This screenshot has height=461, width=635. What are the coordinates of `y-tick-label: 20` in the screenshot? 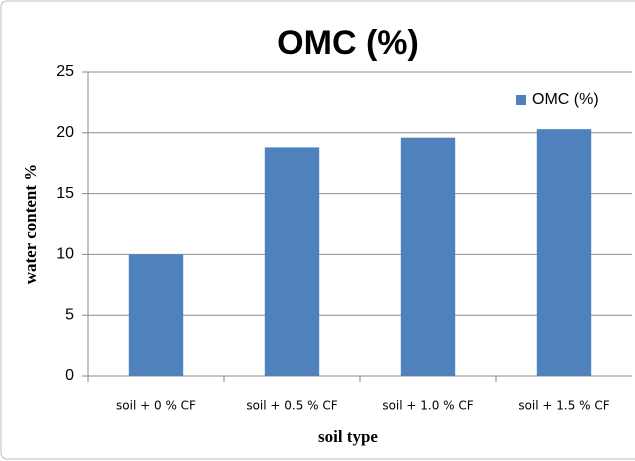 It's located at (65, 132).